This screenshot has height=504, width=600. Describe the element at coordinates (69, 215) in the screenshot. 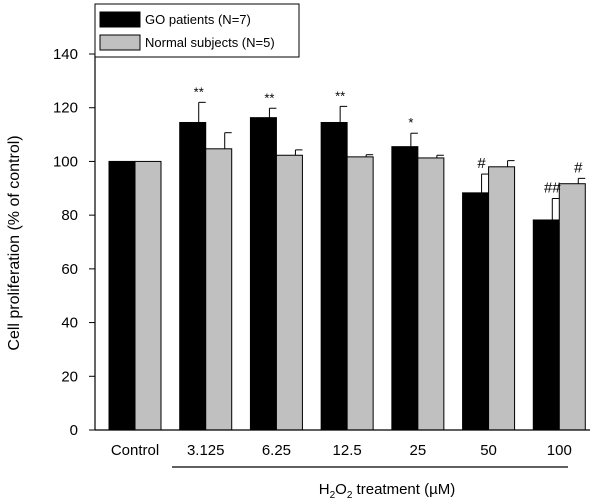

I see `y-tick-label-80: 80` at that location.